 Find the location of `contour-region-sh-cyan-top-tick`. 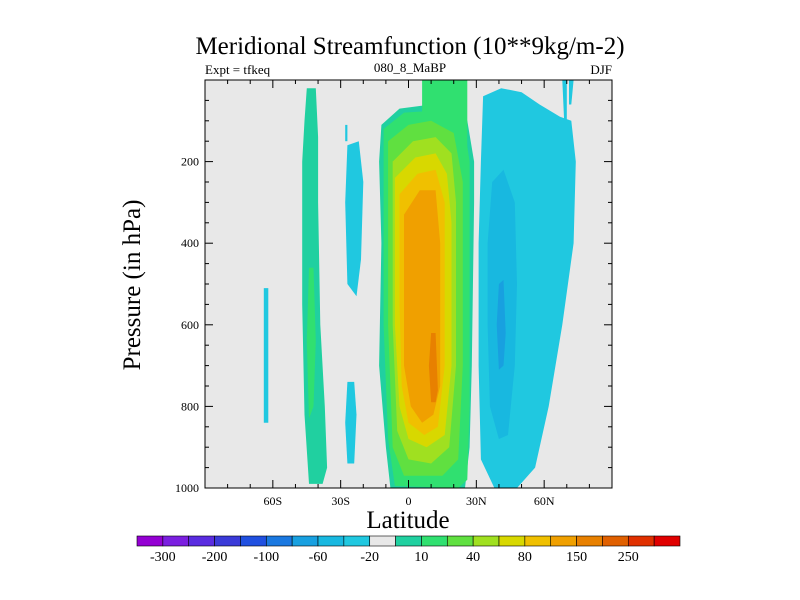

contour-region-sh-cyan-top-tick is located at coordinates (346, 133).